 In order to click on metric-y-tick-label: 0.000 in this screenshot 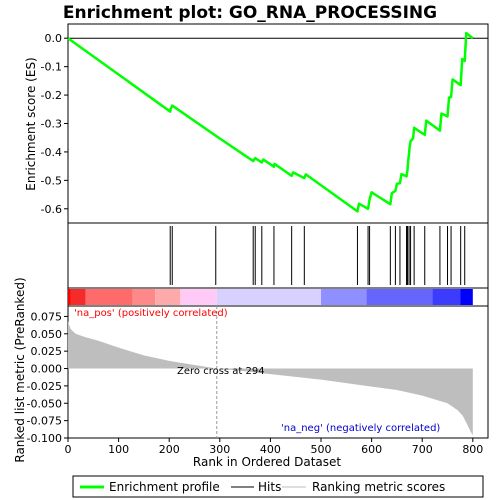, I will do `click(47, 369)`.